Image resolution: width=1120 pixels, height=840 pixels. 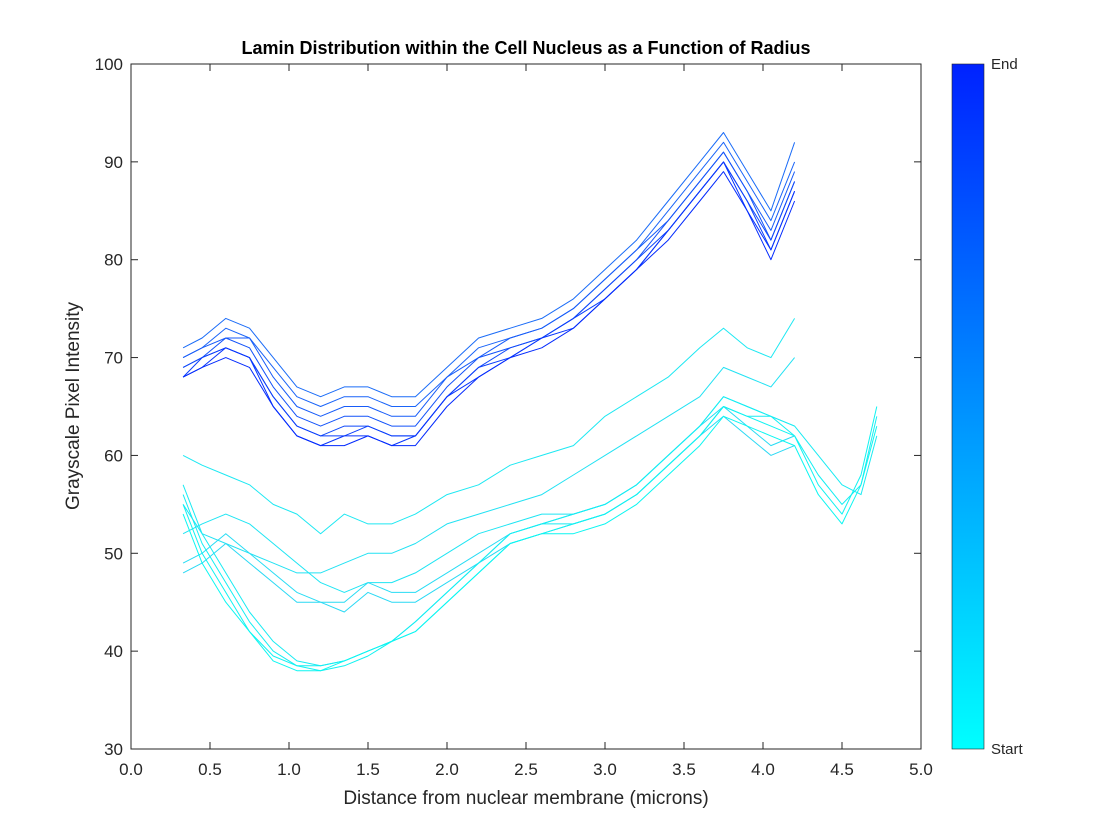 I want to click on x-tick-label: 2.5, so click(x=526, y=769).